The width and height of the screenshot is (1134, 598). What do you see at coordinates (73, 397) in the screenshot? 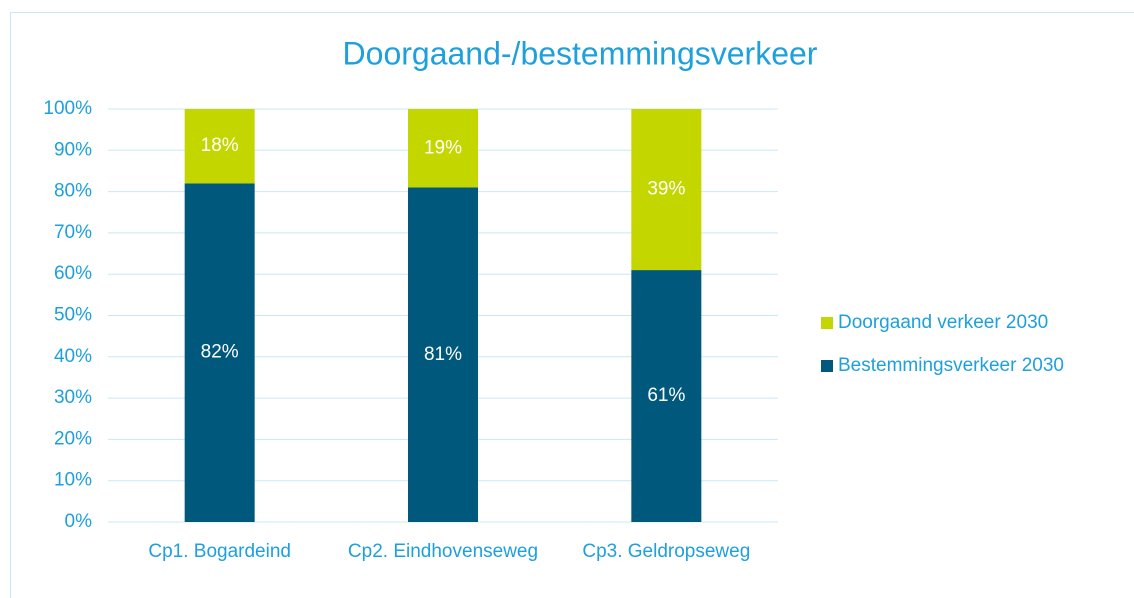
I see `y-tick-label: 30%` at bounding box center [73, 397].